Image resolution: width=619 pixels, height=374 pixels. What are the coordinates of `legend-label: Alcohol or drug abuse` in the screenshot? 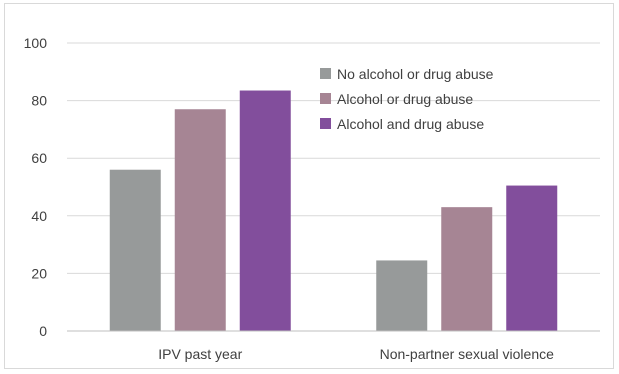 It's located at (405, 99).